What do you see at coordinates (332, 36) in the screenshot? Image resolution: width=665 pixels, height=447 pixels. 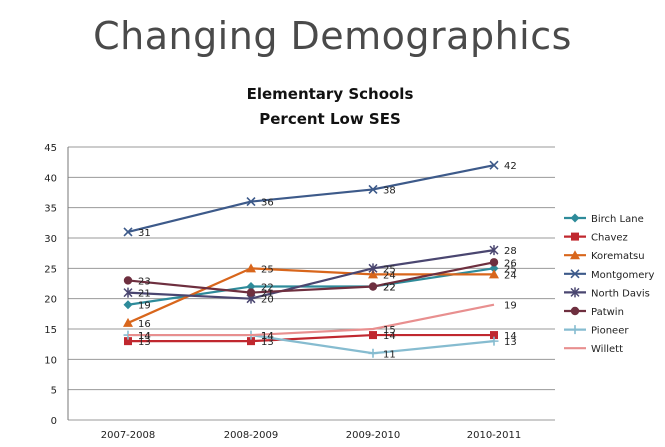 I see `slide-title: Changing Demographics` at bounding box center [332, 36].